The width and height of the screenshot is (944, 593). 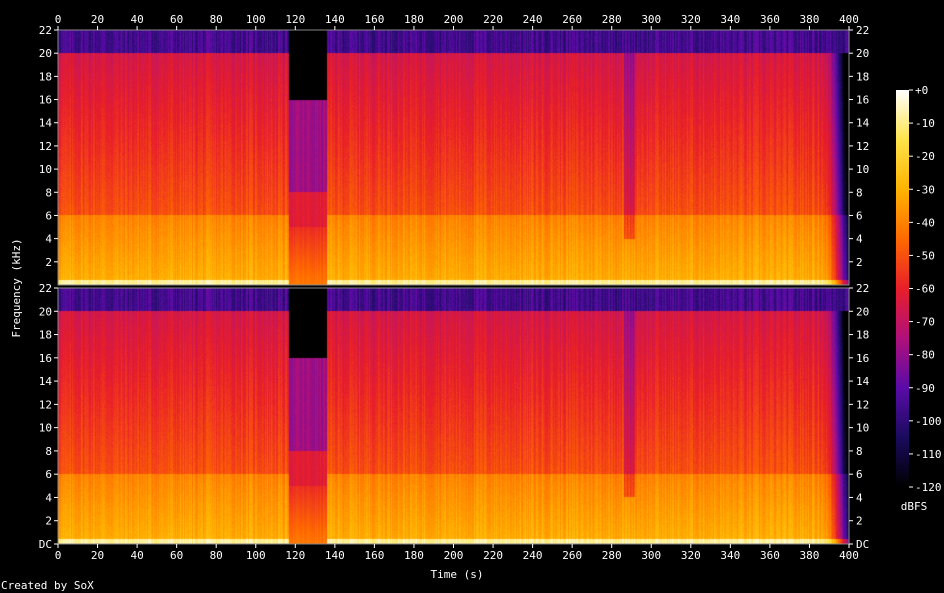 What do you see at coordinates (176, 555) in the screenshot?
I see `x-tick-label: 60` at bounding box center [176, 555].